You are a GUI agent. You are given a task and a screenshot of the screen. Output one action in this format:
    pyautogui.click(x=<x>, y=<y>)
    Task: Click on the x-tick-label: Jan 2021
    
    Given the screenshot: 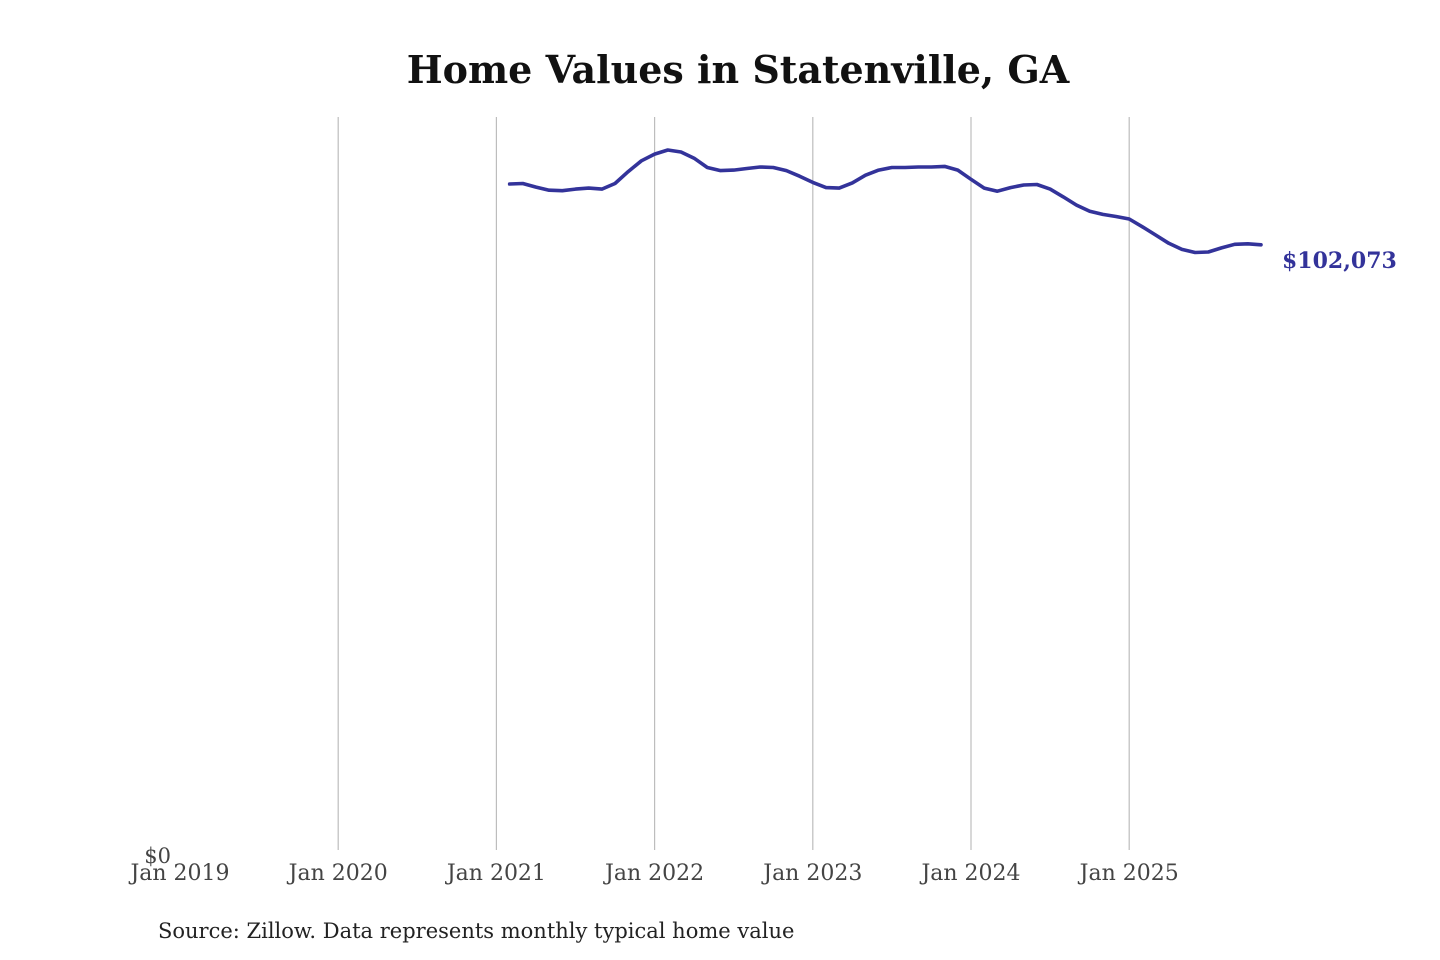 What is the action you would take?
    pyautogui.click(x=495, y=873)
    